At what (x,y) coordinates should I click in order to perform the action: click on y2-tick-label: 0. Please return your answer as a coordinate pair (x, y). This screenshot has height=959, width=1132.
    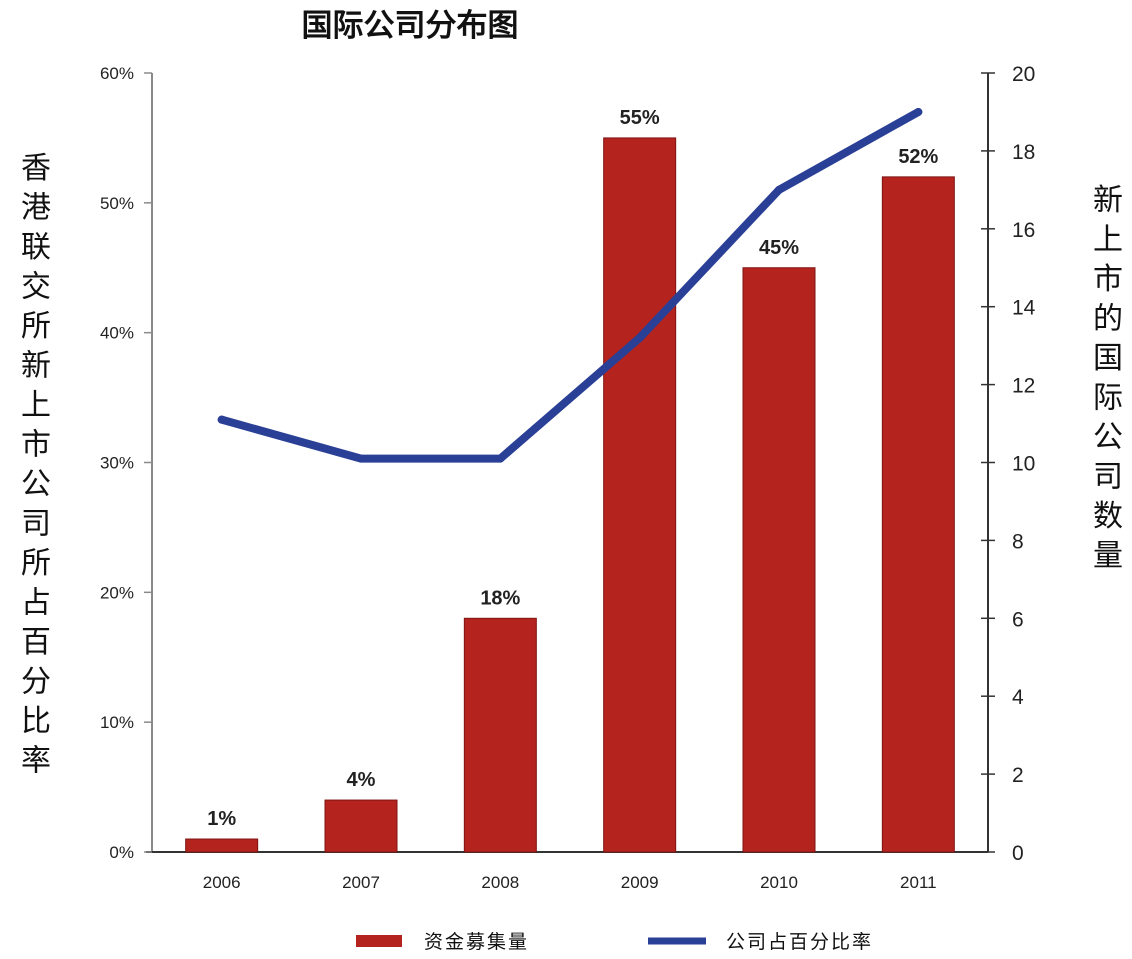
    Looking at the image, I should click on (1018, 853).